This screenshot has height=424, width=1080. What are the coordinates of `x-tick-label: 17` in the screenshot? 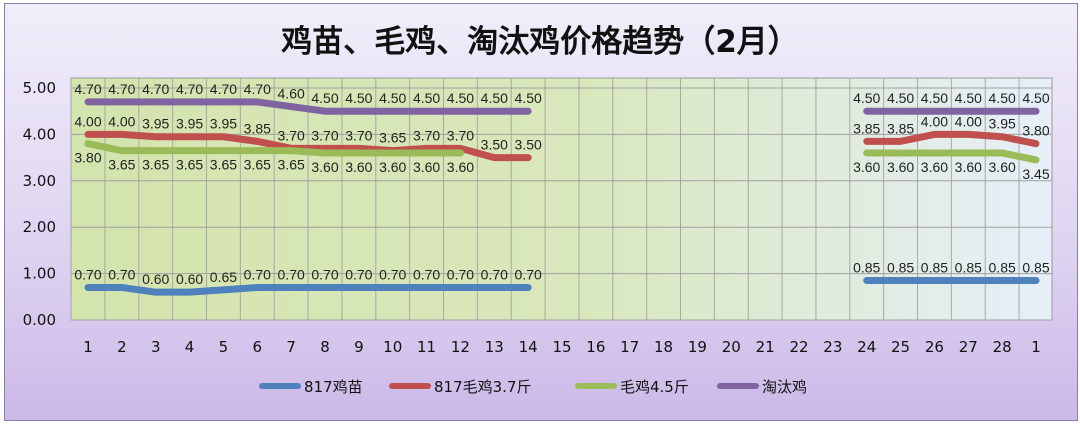 It's located at (629, 347).